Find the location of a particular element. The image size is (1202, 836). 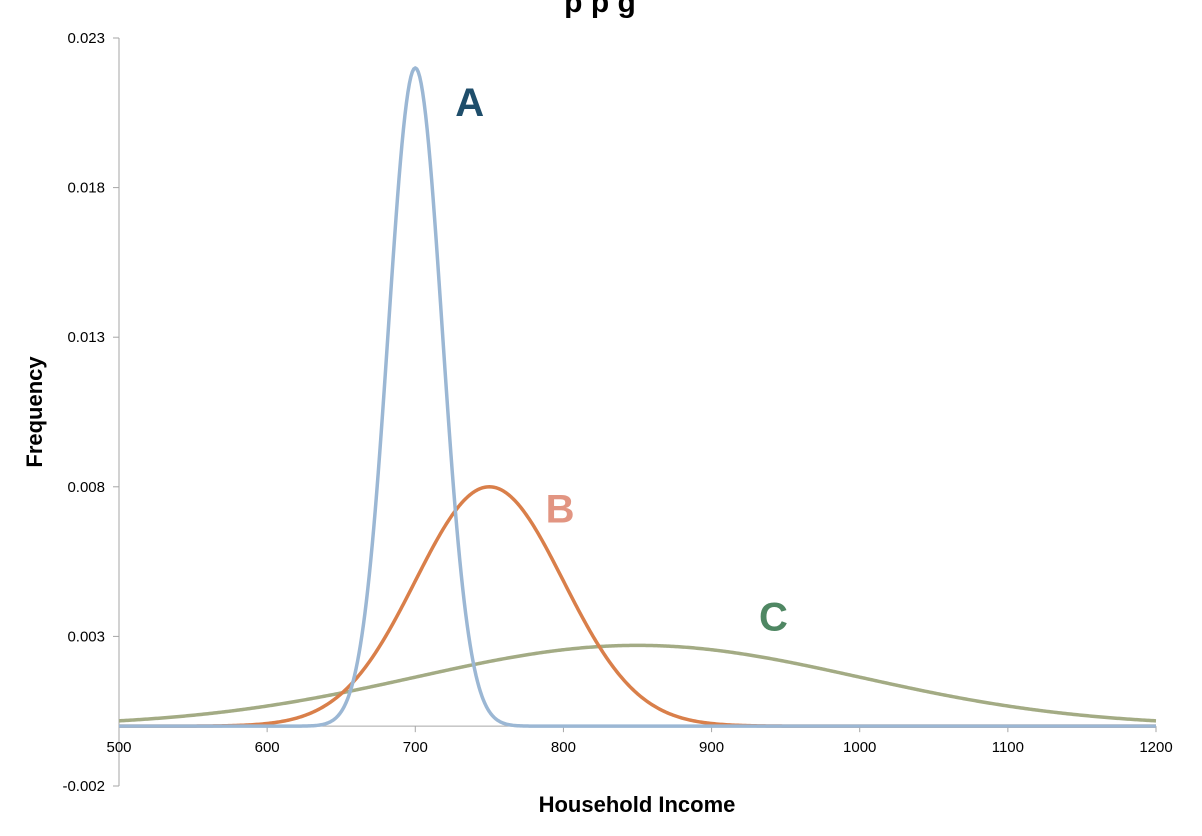

y-tick-label: 0.013 is located at coordinates (86, 337).